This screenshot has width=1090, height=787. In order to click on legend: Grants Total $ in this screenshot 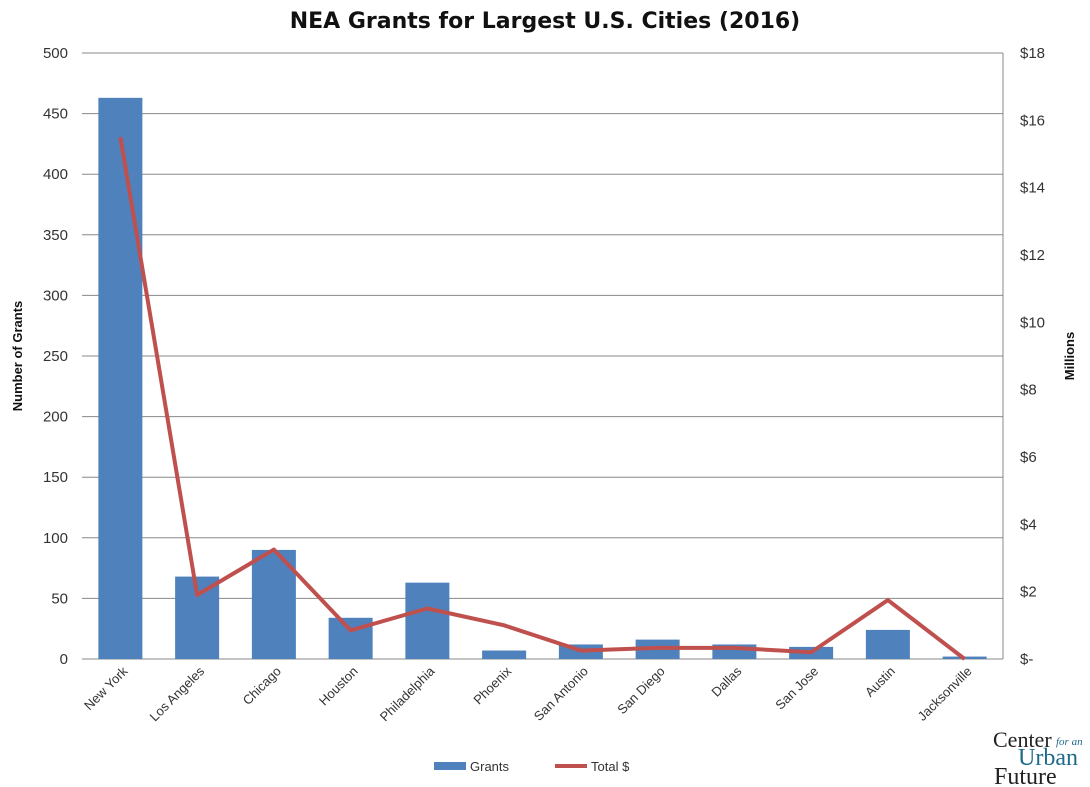, I will do `click(532, 766)`.